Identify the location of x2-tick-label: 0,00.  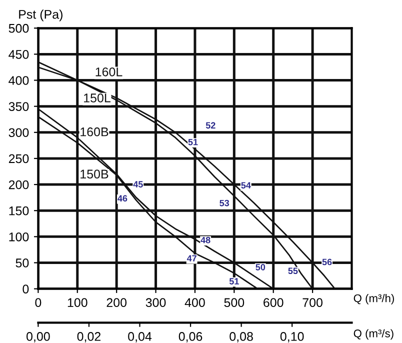
(38, 337).